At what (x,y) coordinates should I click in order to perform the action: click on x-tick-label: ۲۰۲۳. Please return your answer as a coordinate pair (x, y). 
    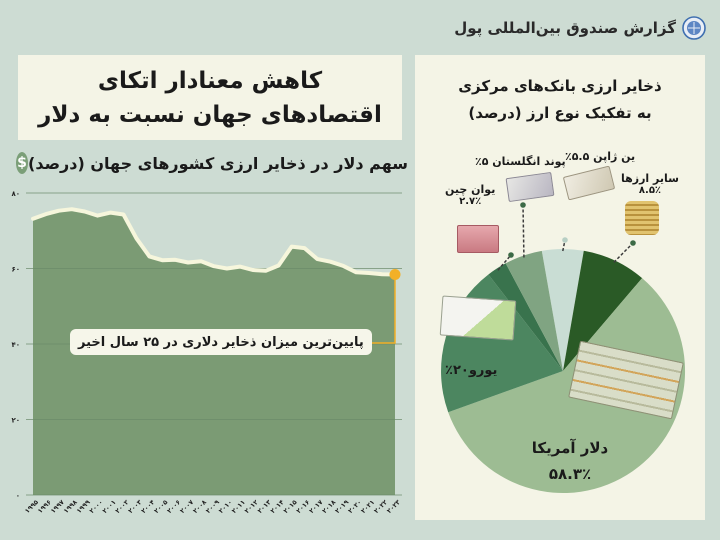
    Looking at the image, I should click on (393, 506).